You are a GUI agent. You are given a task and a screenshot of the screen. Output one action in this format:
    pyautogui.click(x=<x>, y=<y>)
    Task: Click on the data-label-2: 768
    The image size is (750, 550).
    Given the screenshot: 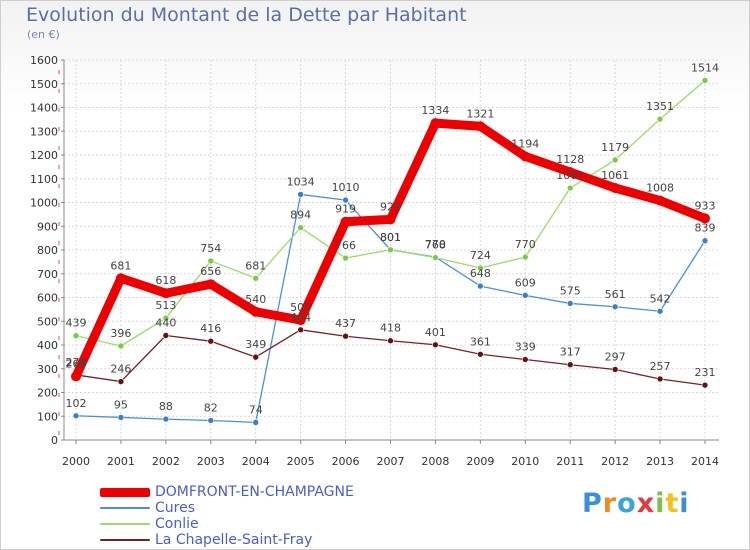 What is the action you would take?
    pyautogui.click(x=435, y=245)
    